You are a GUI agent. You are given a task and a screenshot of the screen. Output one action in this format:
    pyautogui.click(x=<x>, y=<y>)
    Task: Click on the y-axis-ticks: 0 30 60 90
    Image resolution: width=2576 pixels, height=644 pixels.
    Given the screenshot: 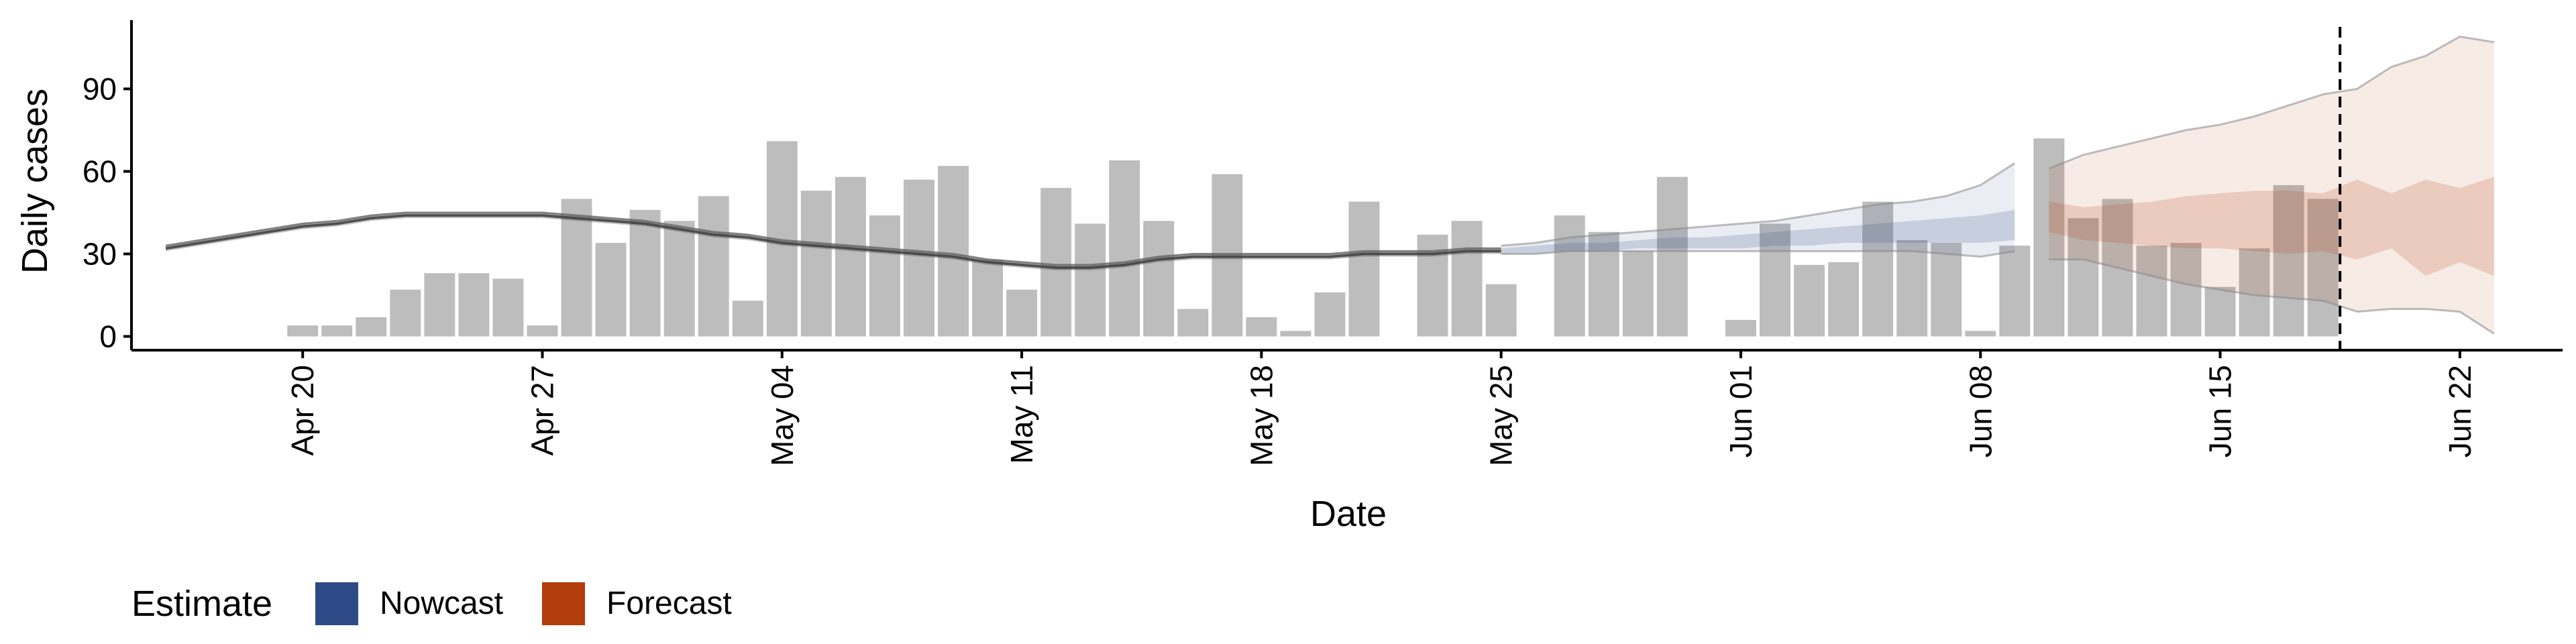 What is the action you would take?
    pyautogui.click(x=107, y=213)
    